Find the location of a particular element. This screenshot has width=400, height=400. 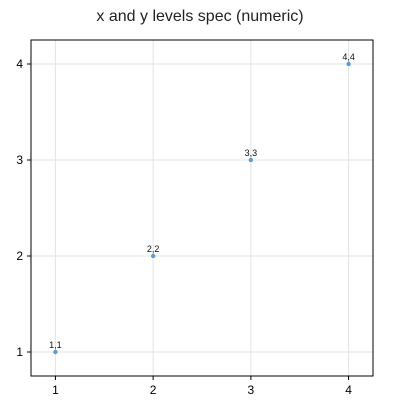

x-tick-label: 1 is located at coordinates (55, 390).